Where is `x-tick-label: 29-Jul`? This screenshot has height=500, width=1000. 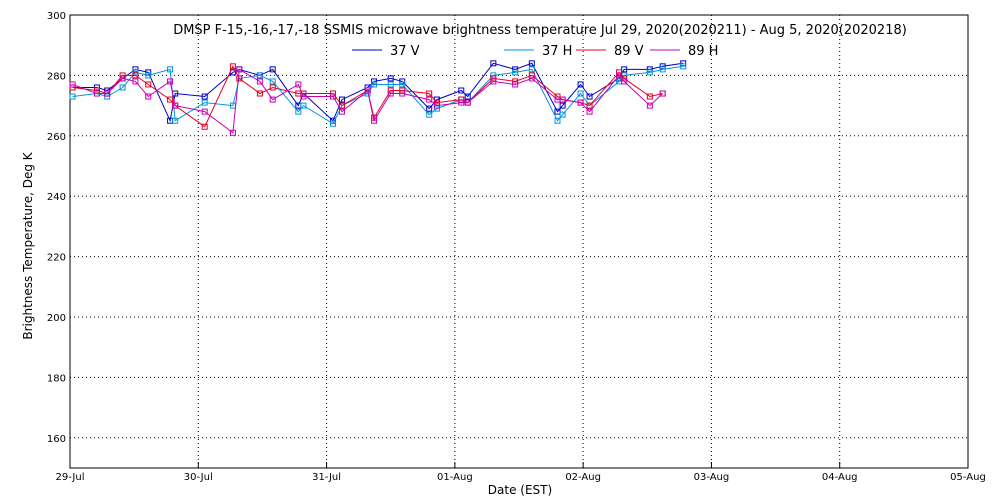
x-tick-label: 29-Jul is located at coordinates (70, 477).